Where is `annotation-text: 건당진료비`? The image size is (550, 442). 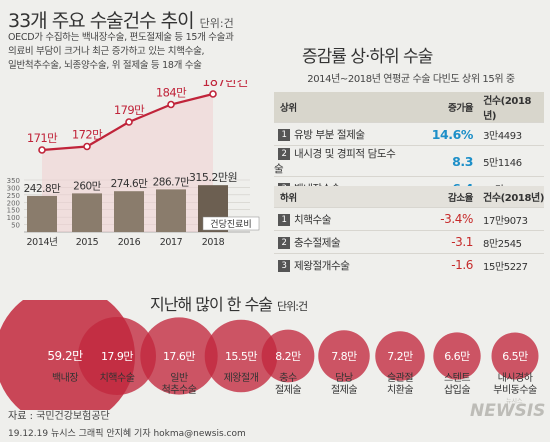 annotation-text: 건당진료비 is located at coordinates (230, 224).